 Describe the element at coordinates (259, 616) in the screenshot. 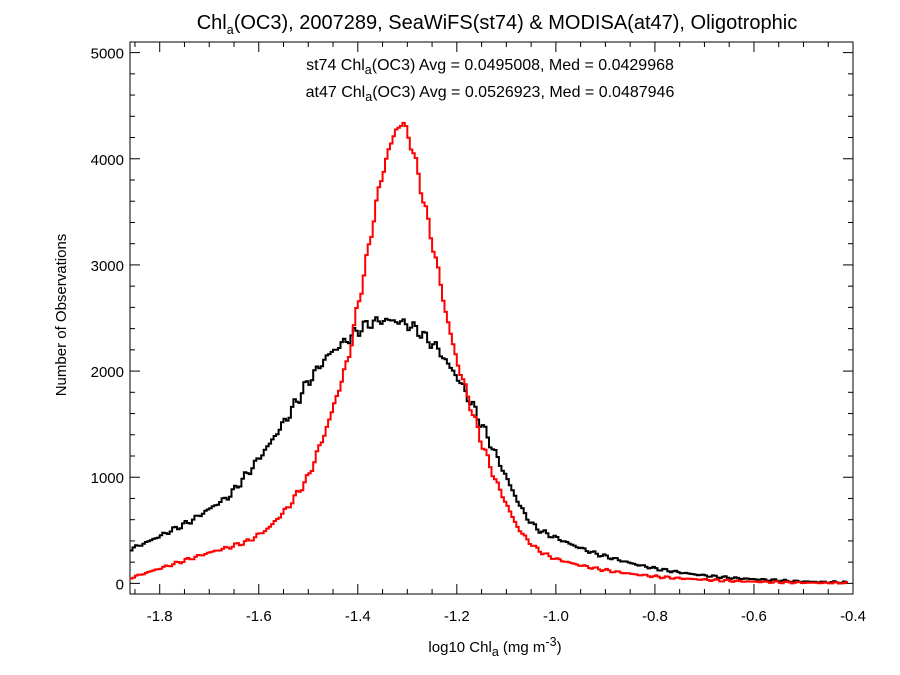

I see `x-tick-label: -1.6` at that location.